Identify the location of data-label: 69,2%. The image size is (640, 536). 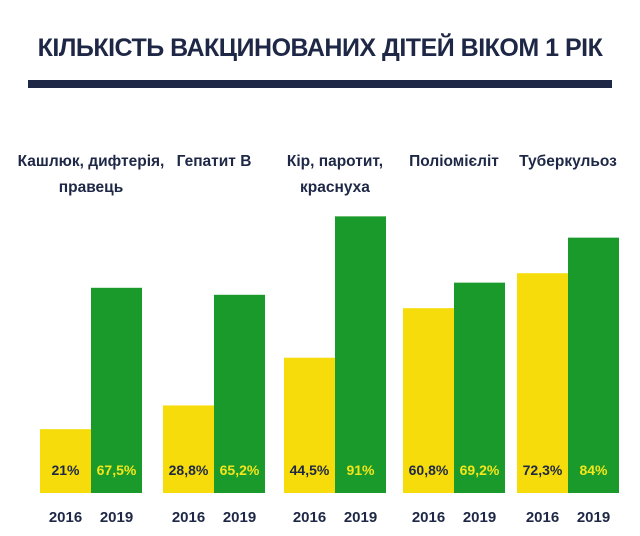
(480, 470).